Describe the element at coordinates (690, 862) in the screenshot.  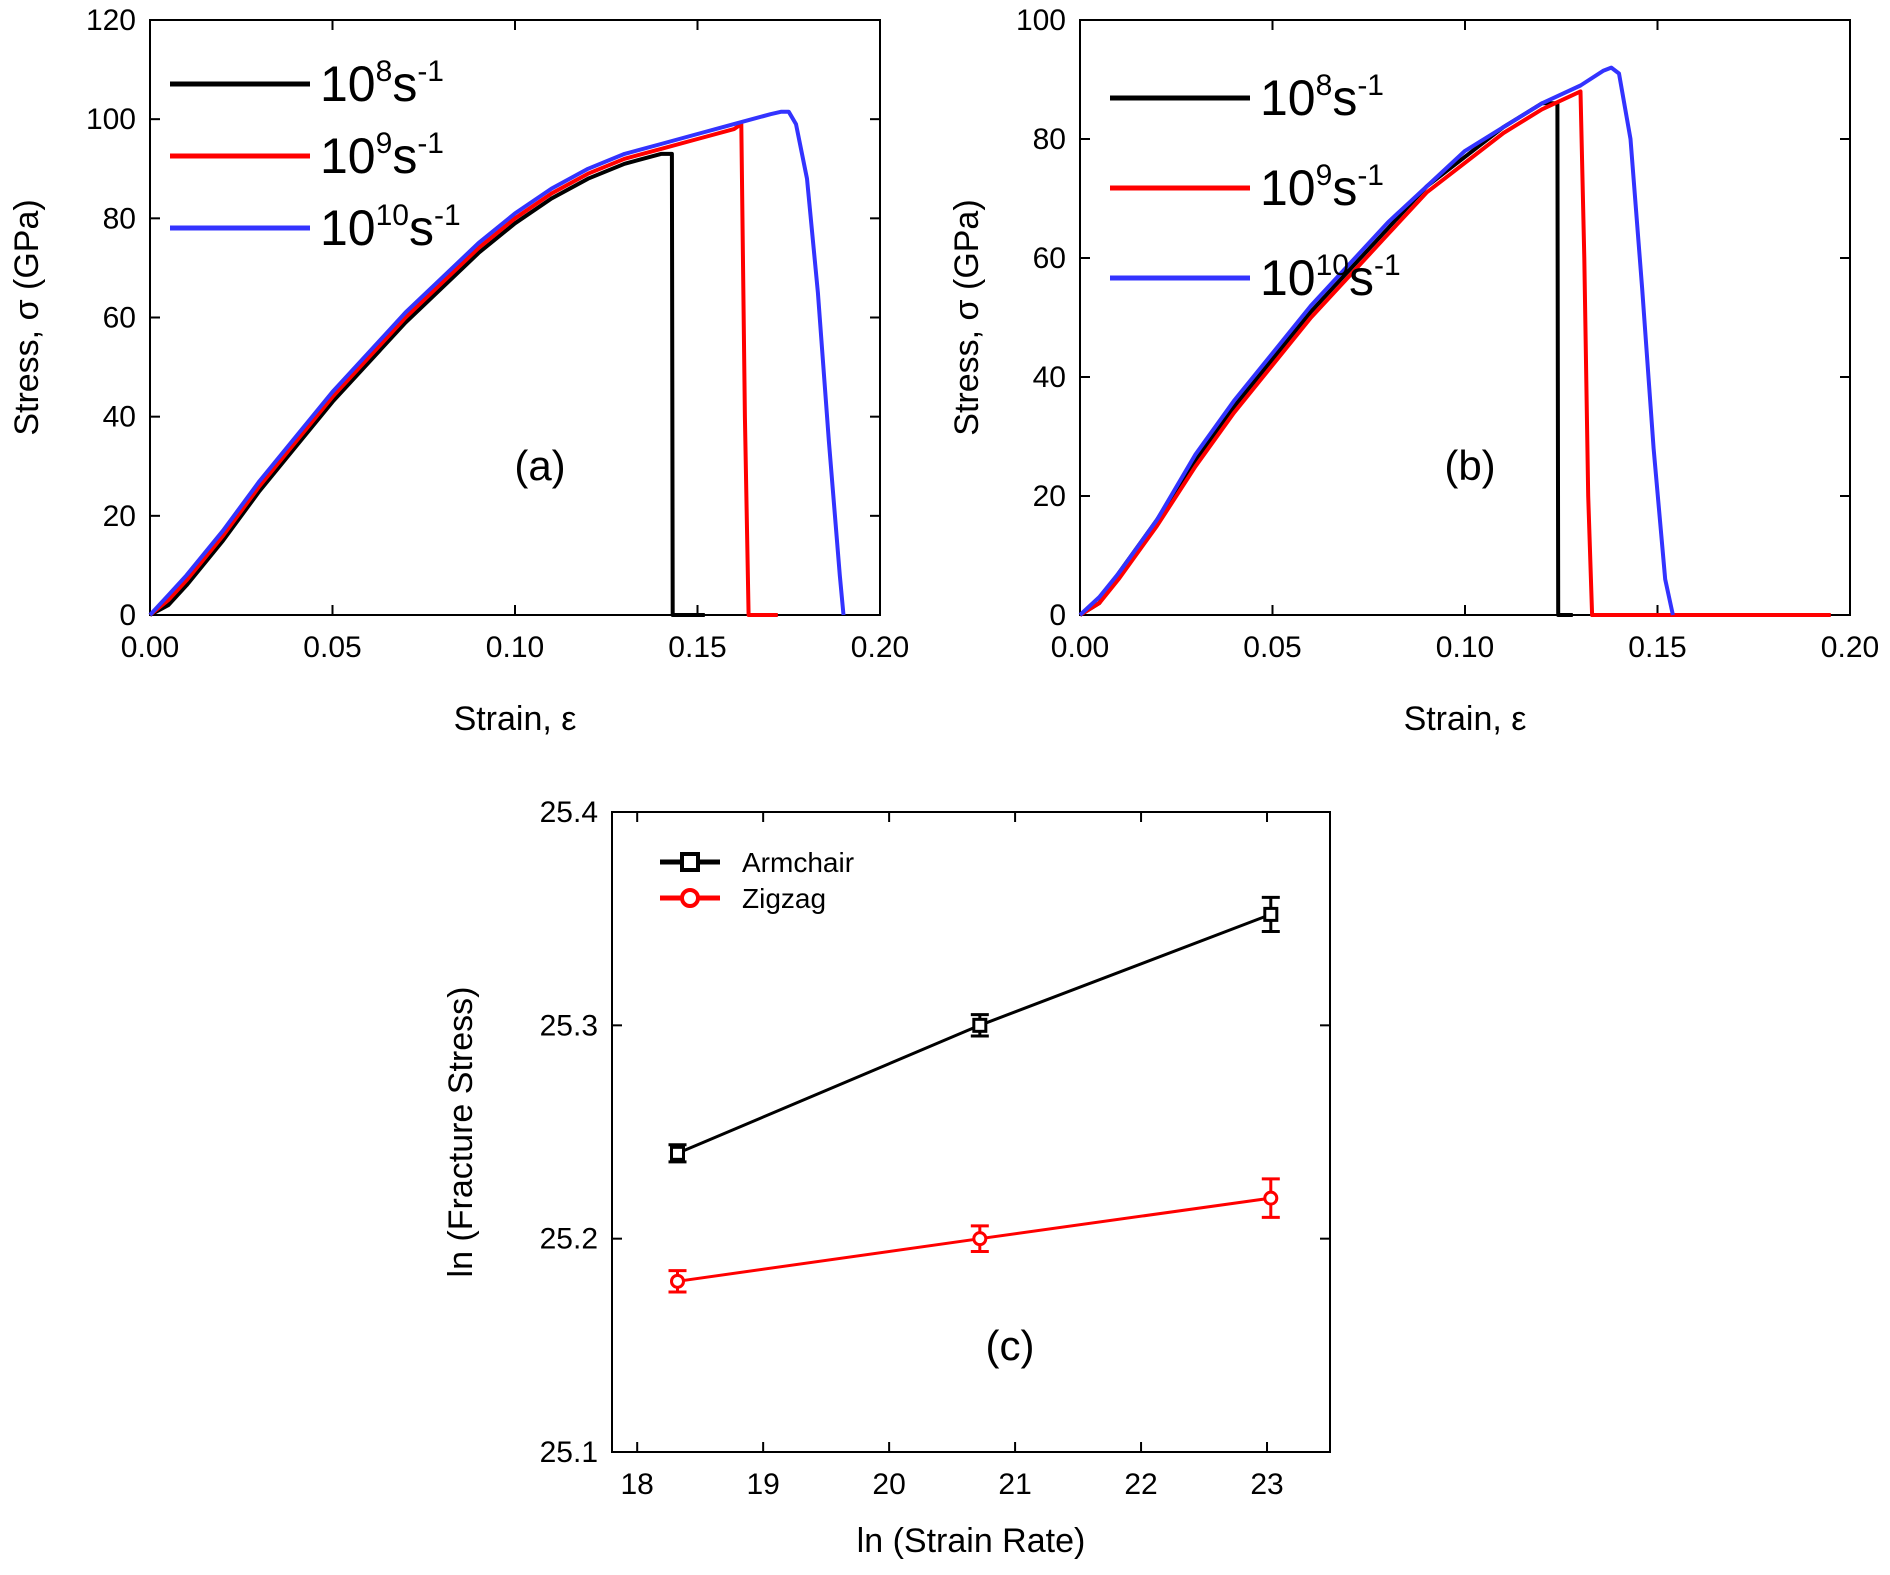
I see `legend-marker-square` at that location.